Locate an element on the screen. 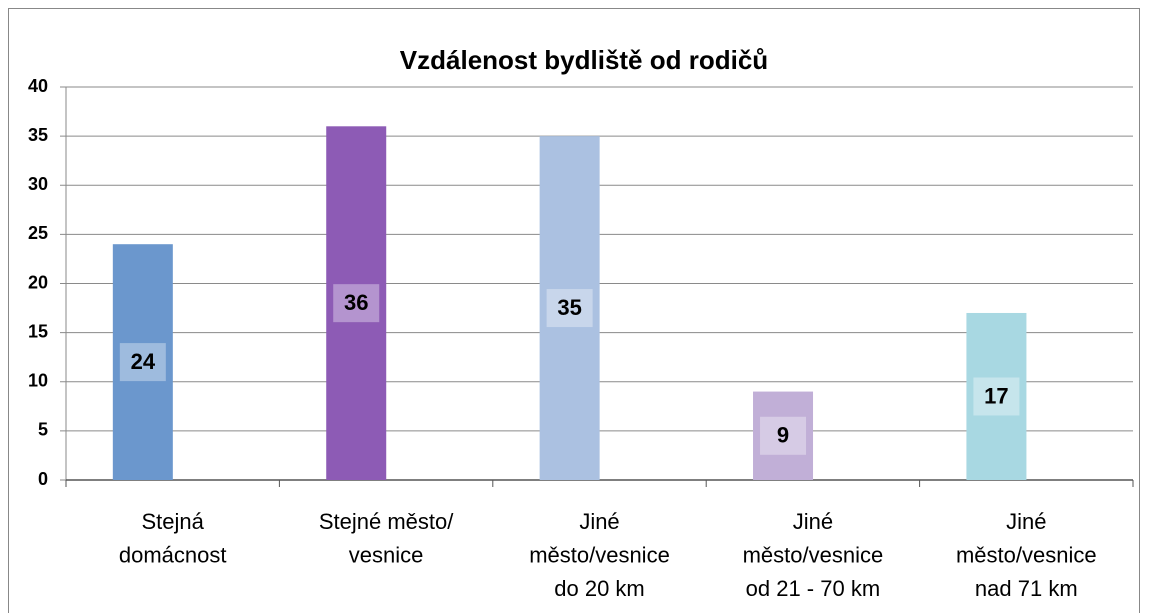 The width and height of the screenshot is (1149, 613). data-label: 24 is located at coordinates (143, 361).